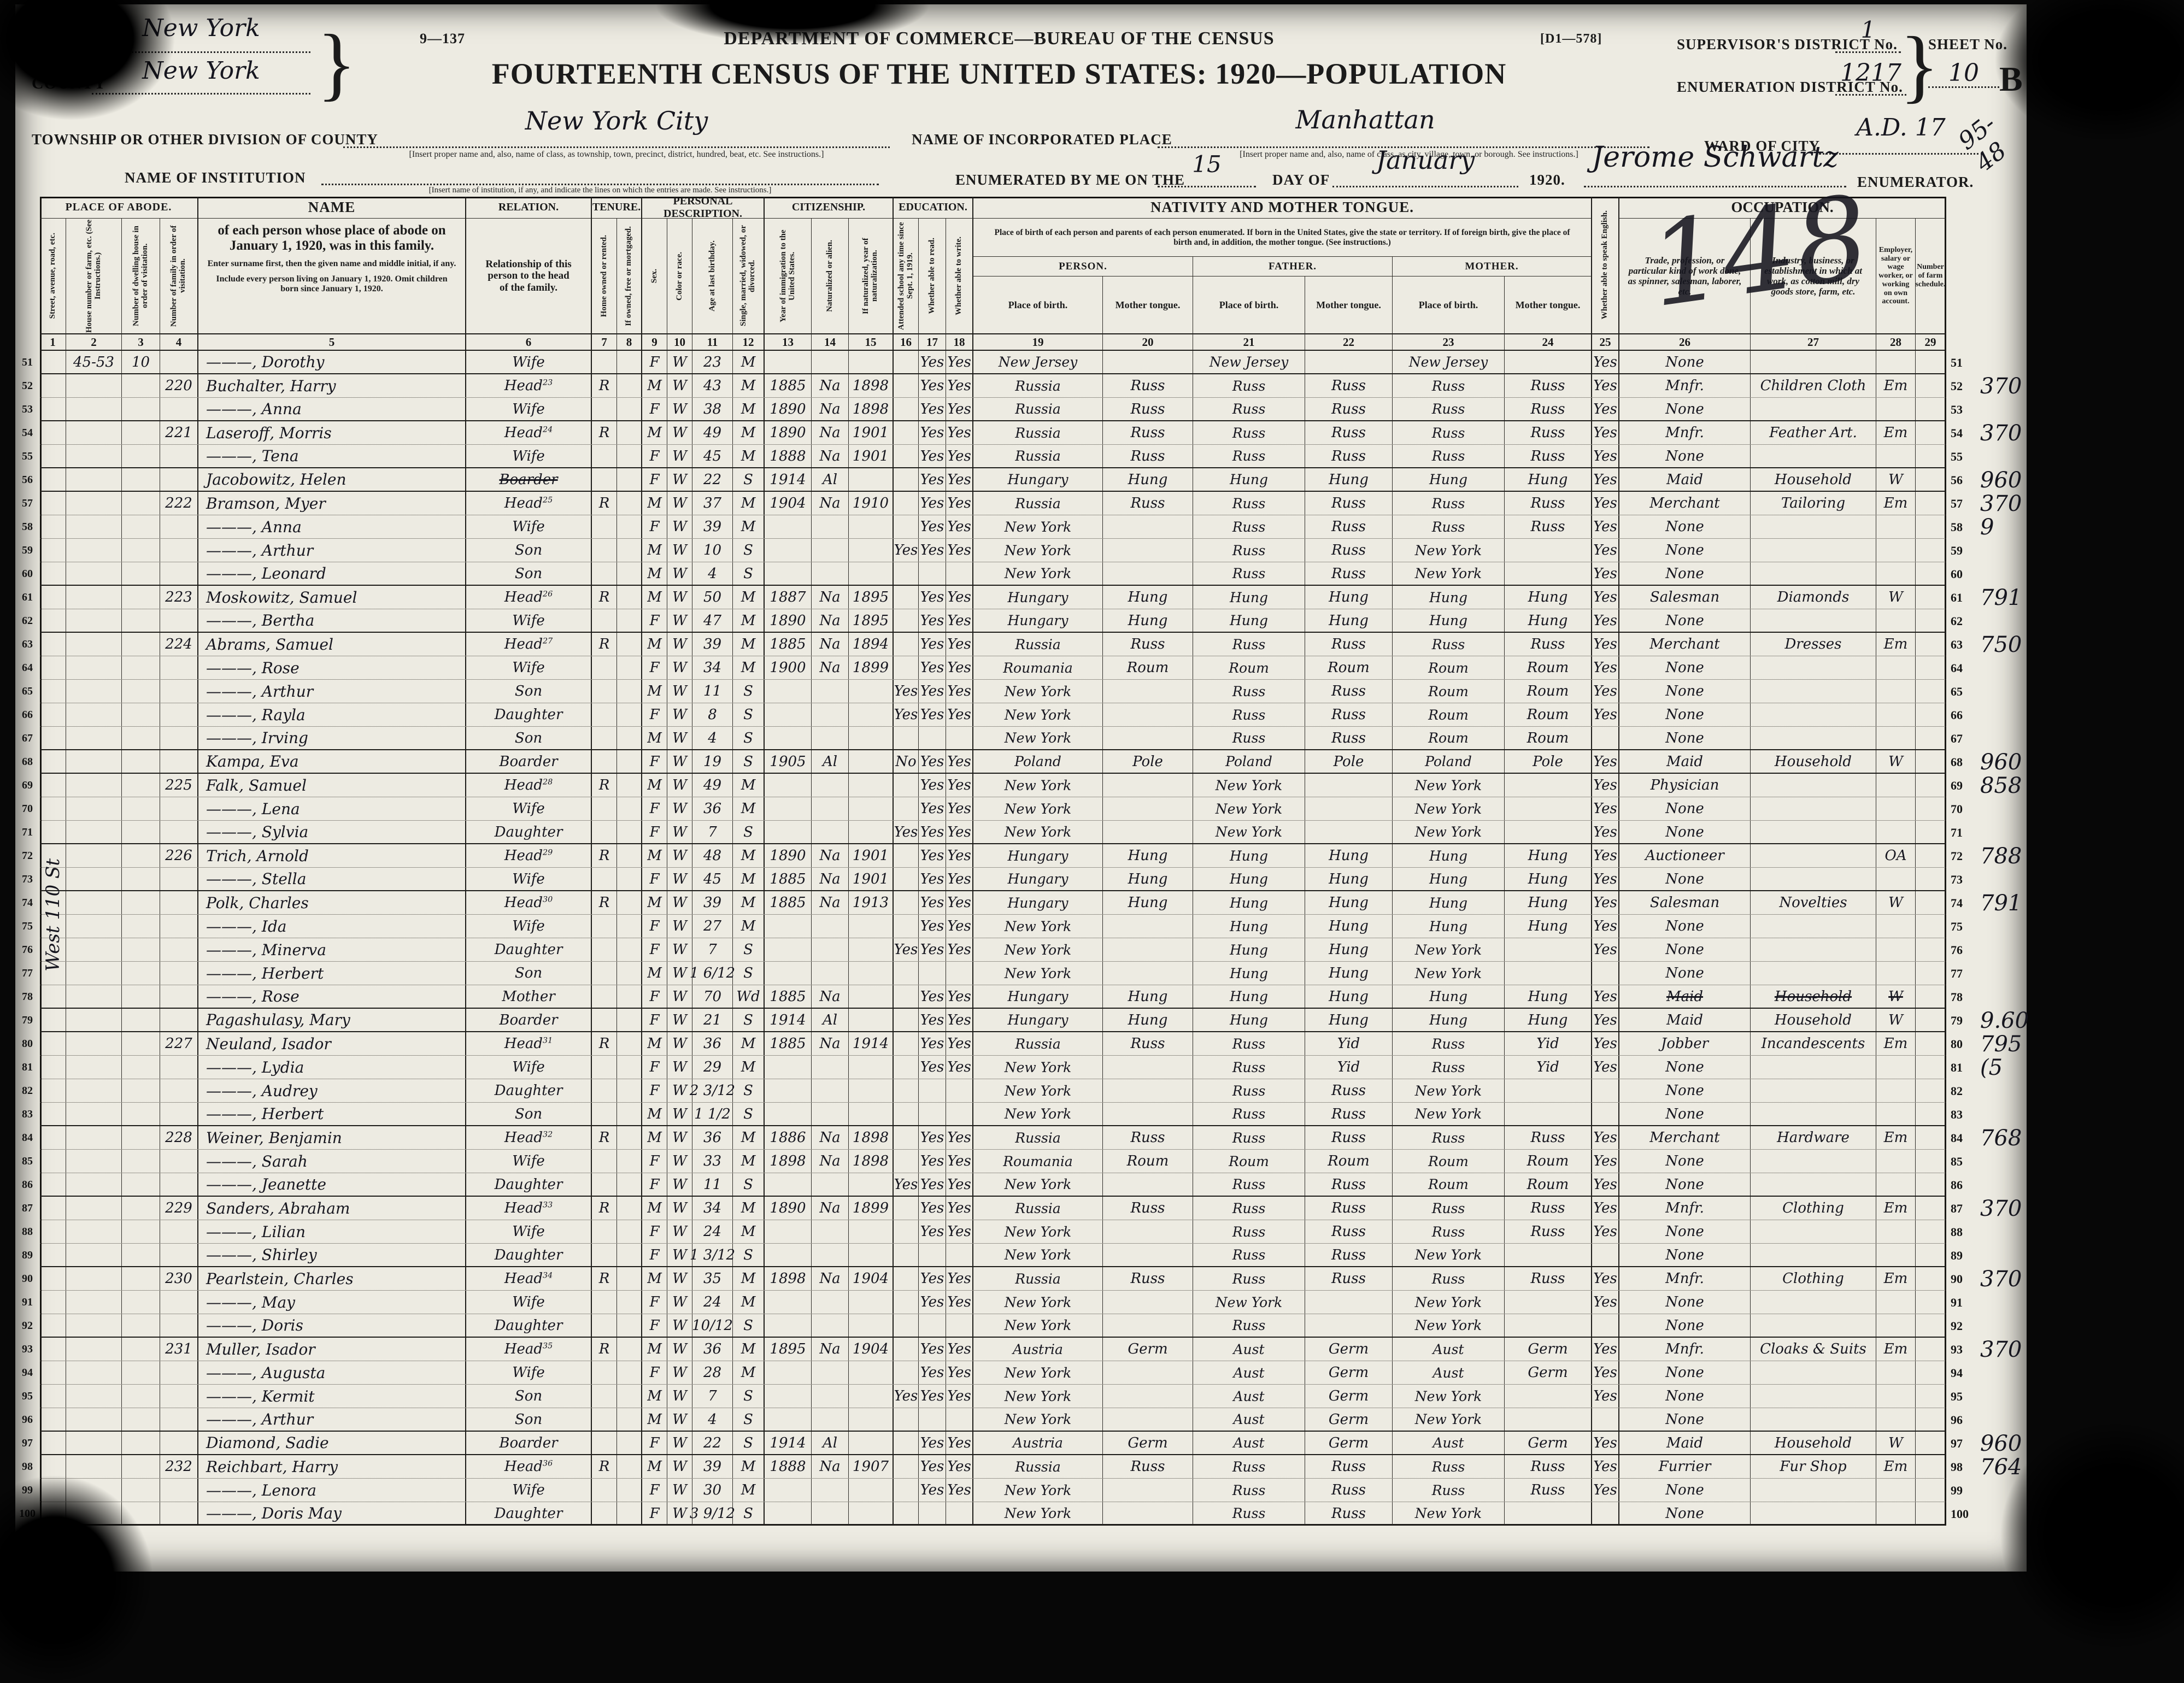 This screenshot has height=1683, width=2184. What do you see at coordinates (1449, 1114) in the screenshot?
I see `cell-mother-birthplace: New York` at bounding box center [1449, 1114].